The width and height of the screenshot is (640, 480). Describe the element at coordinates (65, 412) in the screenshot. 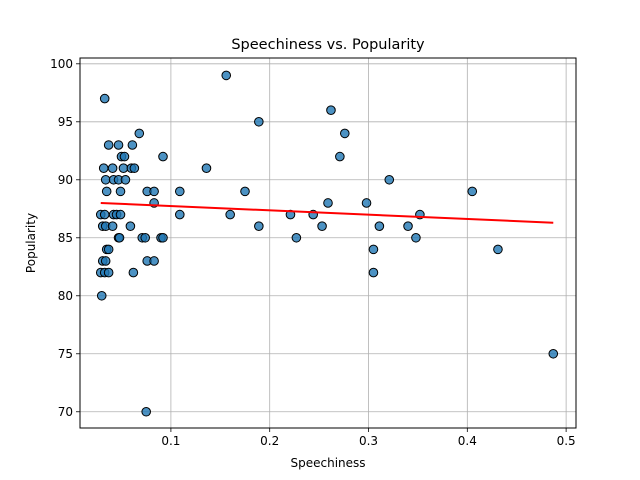

I see `y-tick-label: 70` at that location.